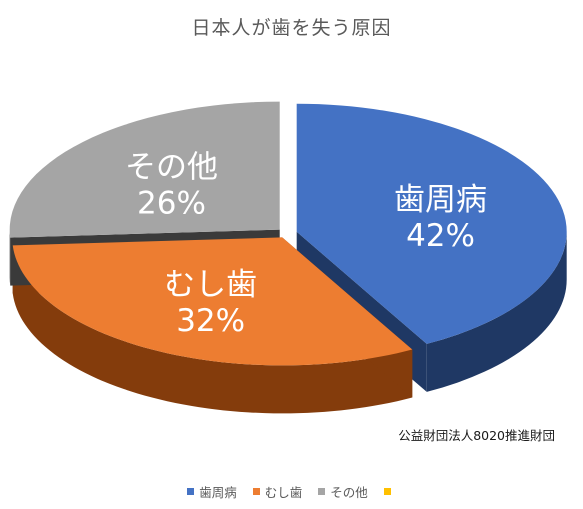 This screenshot has width=583, height=509. Describe the element at coordinates (171, 203) in the screenshot. I see `slice-value-label-2: 26%` at that location.